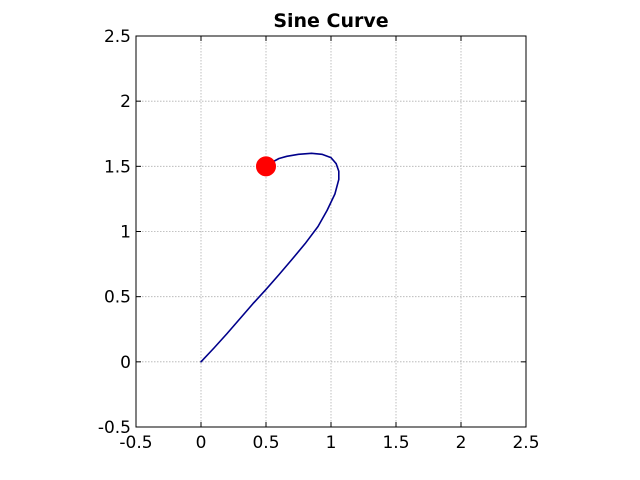  What do you see at coordinates (461, 443) in the screenshot?
I see `x-tick-label: 2` at bounding box center [461, 443].